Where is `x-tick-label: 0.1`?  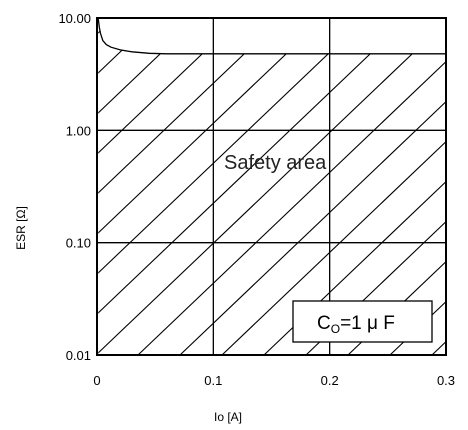 x-tick-label: 0.1 is located at coordinates (213, 380).